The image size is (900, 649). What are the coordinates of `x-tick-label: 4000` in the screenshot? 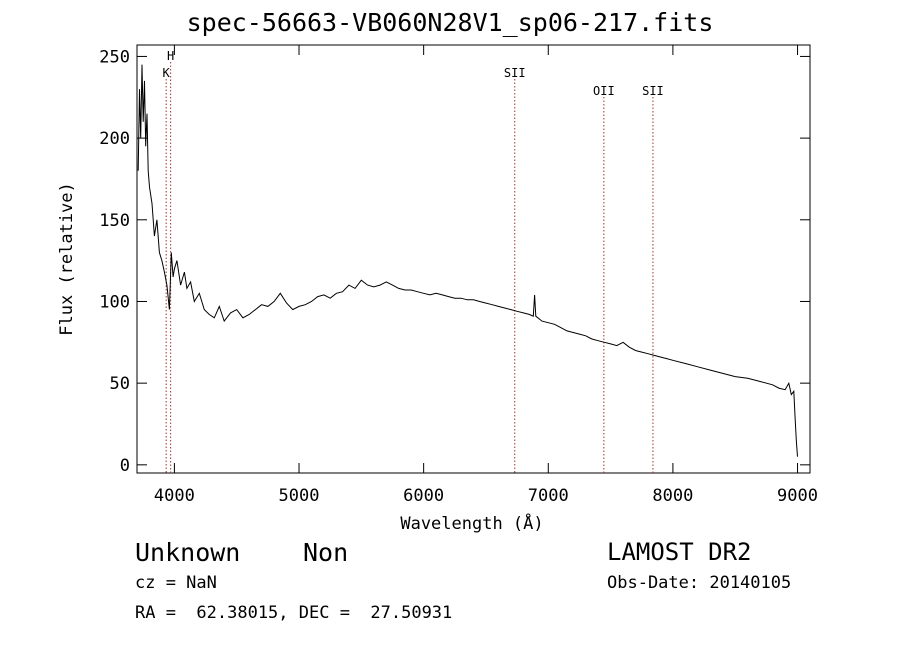 It's located at (174, 496).